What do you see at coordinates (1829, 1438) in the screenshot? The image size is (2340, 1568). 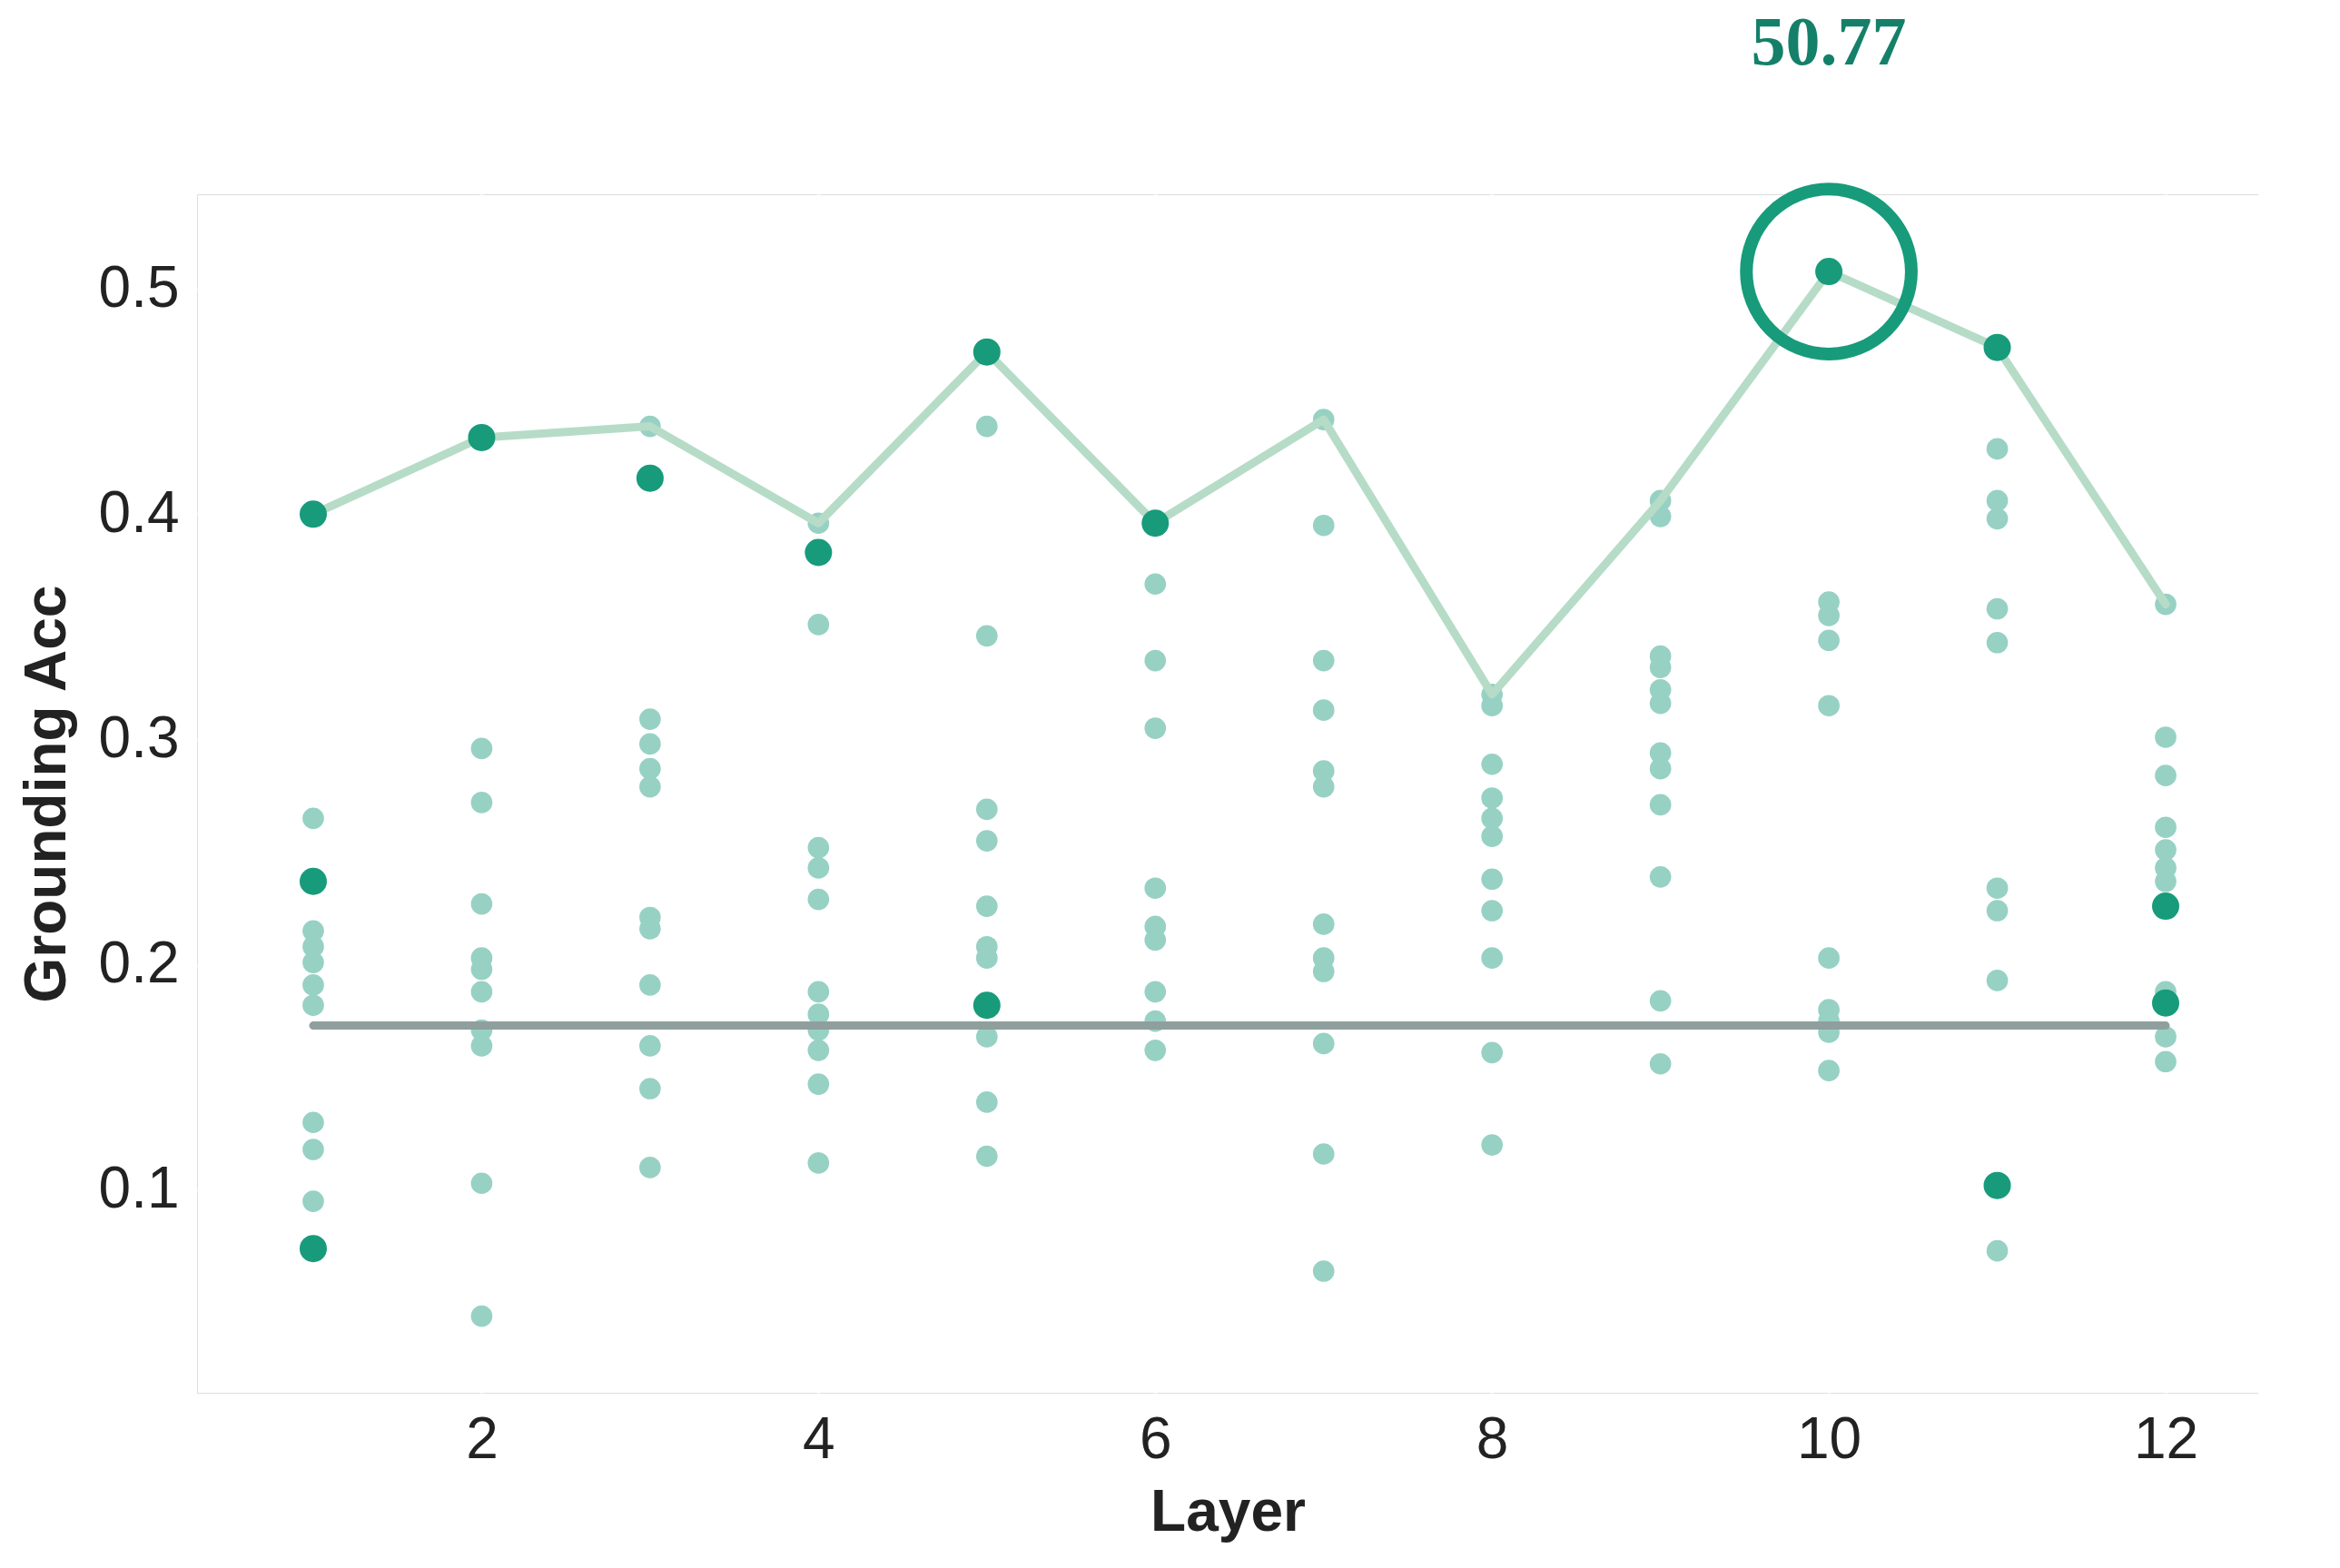 I see `x-tick-label: 10` at bounding box center [1829, 1438].